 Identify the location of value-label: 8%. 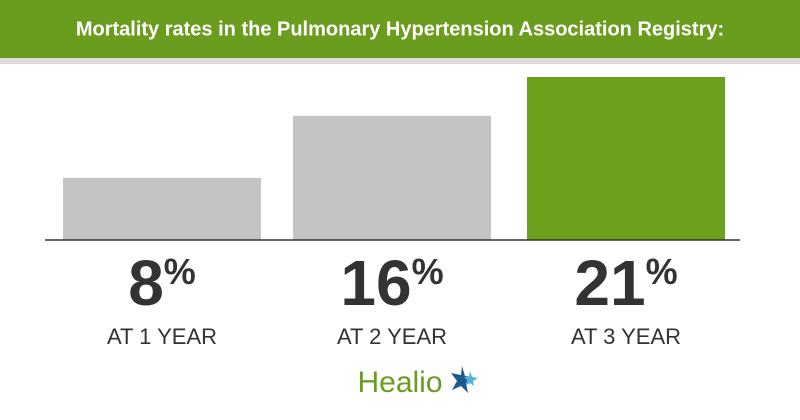
(162, 283).